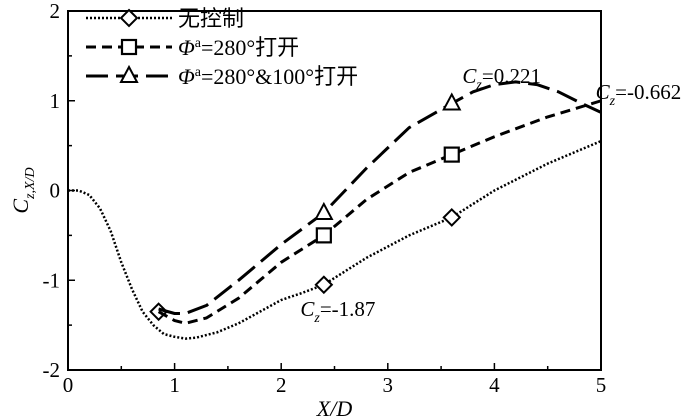  What do you see at coordinates (639, 94) in the screenshot?
I see `annotation-2: Cz=-0.662` at bounding box center [639, 94].